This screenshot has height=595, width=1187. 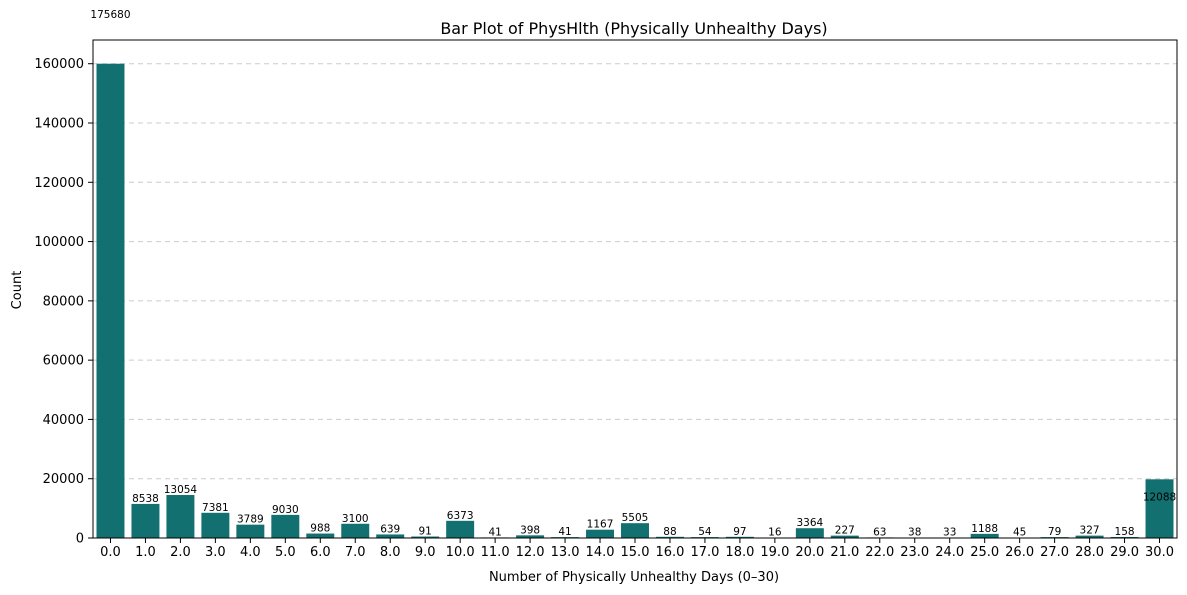 I want to click on x-tick-label: 17.0, so click(x=704, y=552).